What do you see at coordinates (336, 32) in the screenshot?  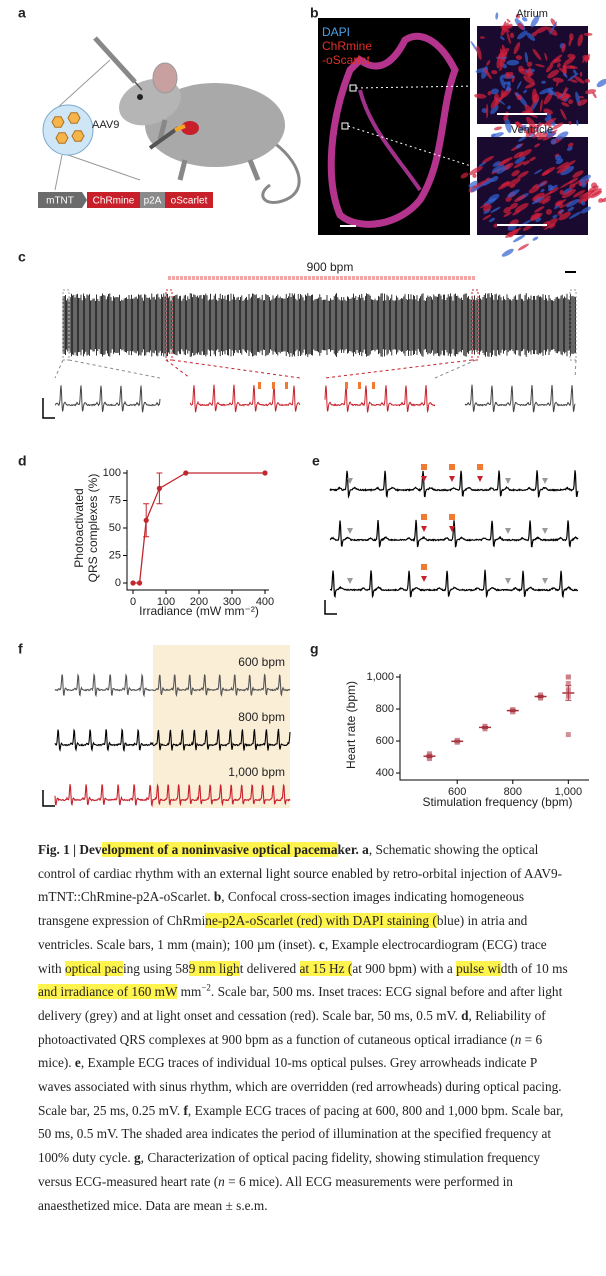 I see `stain-label: DAPI` at bounding box center [336, 32].